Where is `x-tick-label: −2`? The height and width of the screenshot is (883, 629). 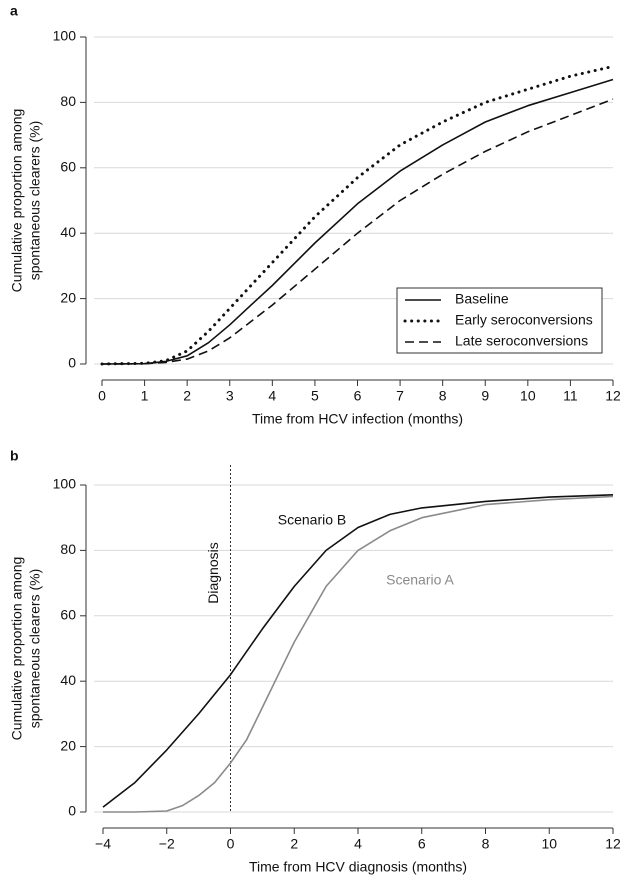
x-tick-label: −2 is located at coordinates (167, 844).